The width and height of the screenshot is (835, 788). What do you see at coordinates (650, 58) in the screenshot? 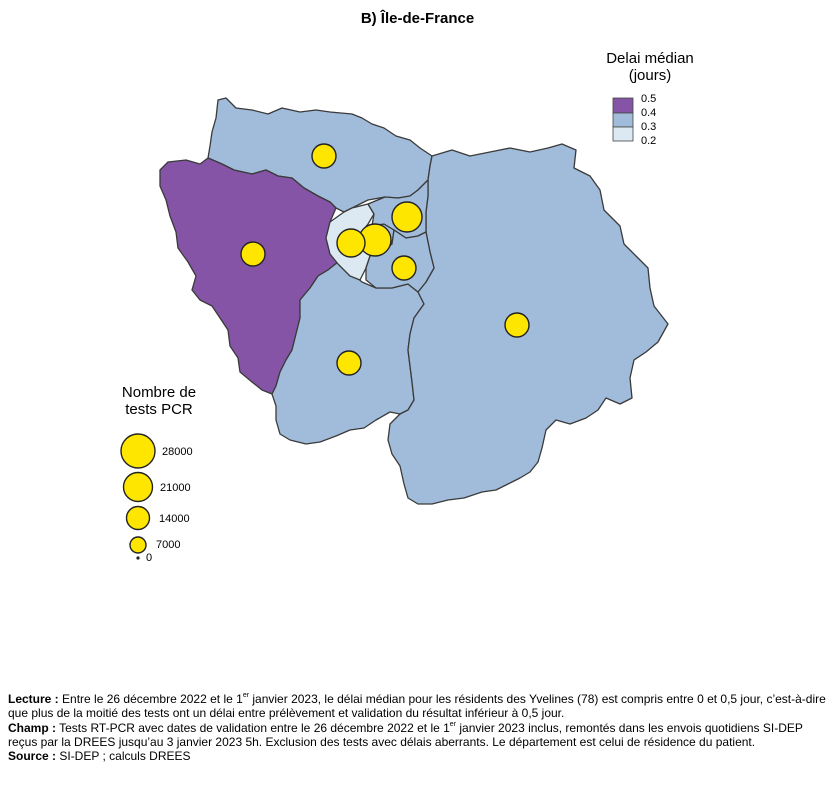
I see `delay-legend-title-line1: Delai médian` at bounding box center [650, 58].